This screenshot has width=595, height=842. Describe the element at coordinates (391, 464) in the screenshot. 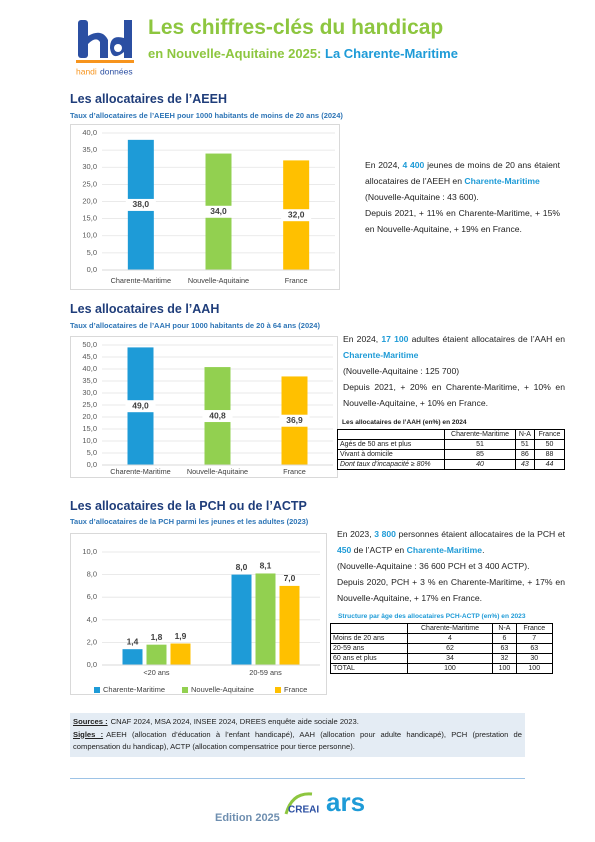

I see `row-header: Dont taux d’incapacité ≥ 80%` at that location.